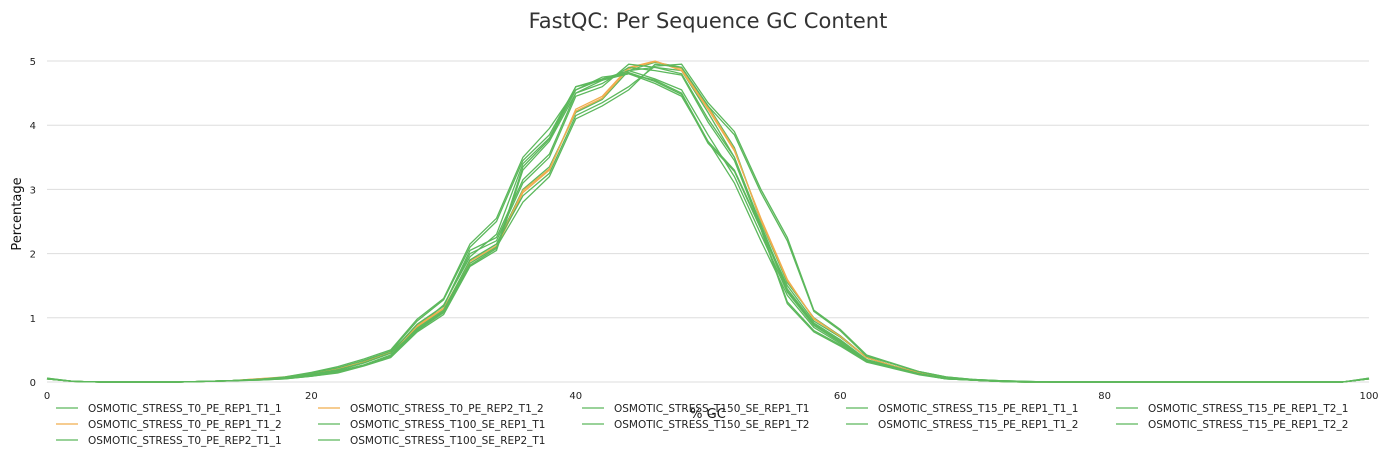  I want to click on x-axis-label: % GC, so click(708, 414).